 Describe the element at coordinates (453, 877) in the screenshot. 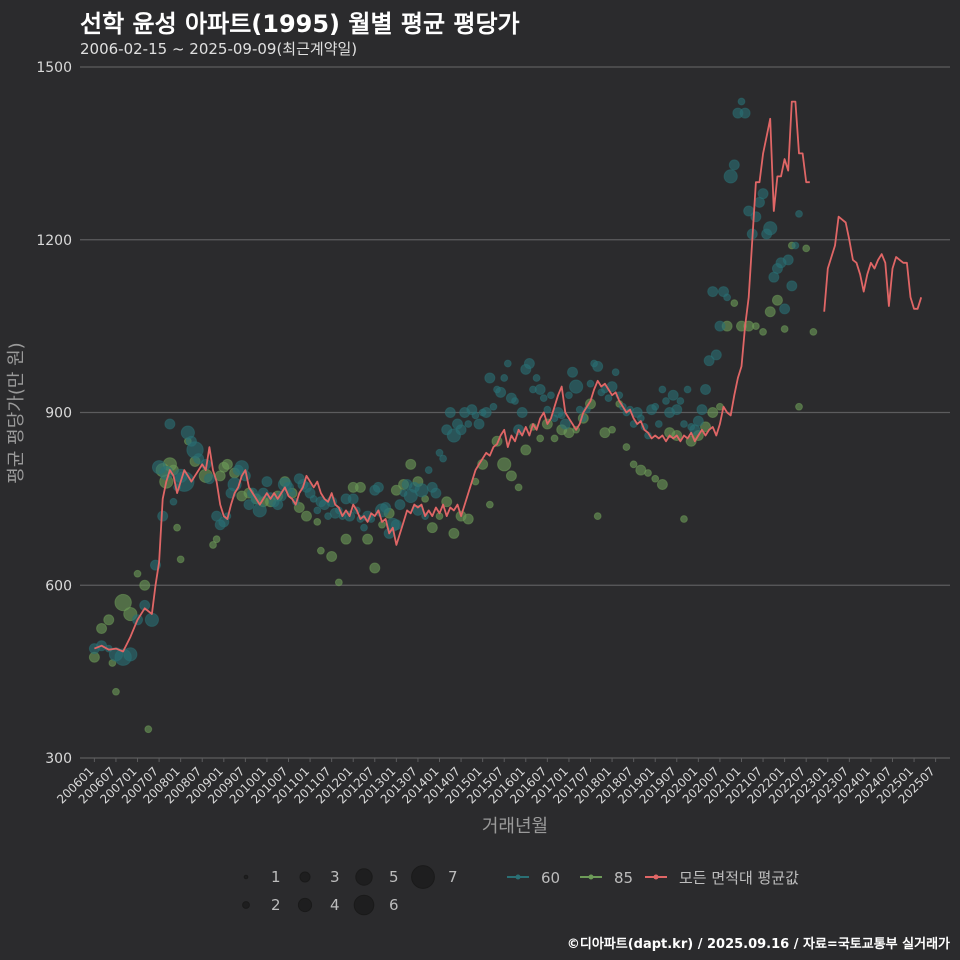

I see `legend-size-label: 7` at that location.